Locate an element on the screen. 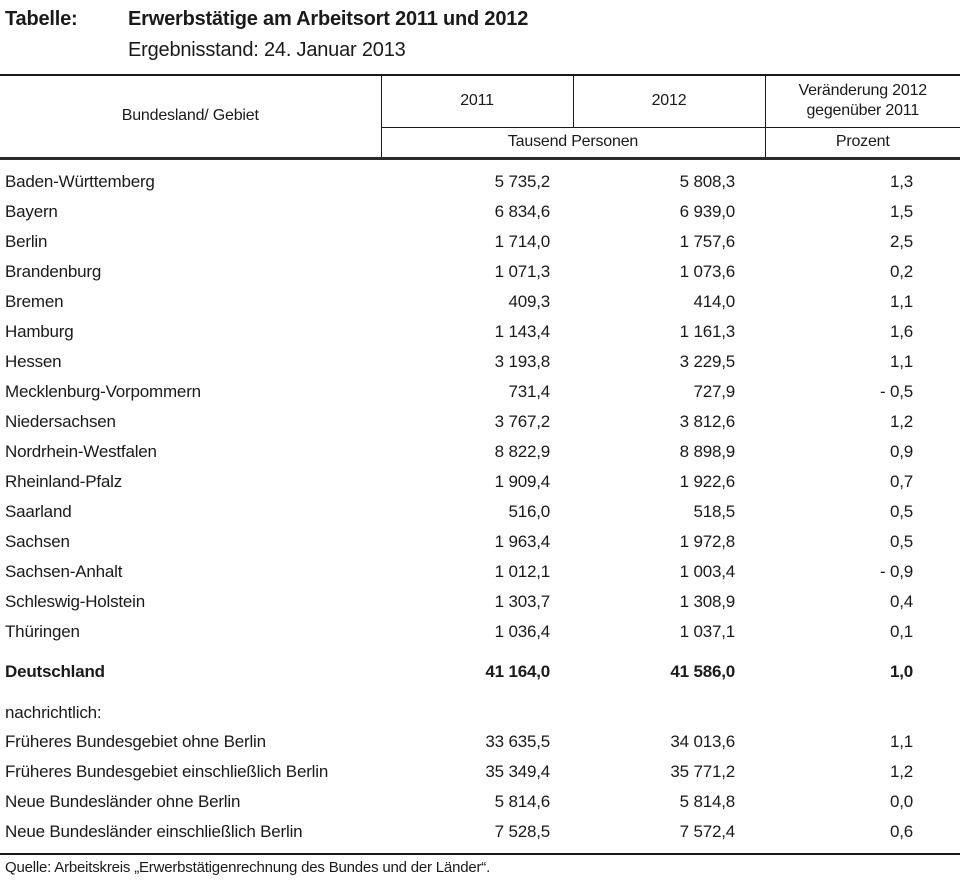  region-cell: Mecklenburg-Vorpommern is located at coordinates (103, 391).